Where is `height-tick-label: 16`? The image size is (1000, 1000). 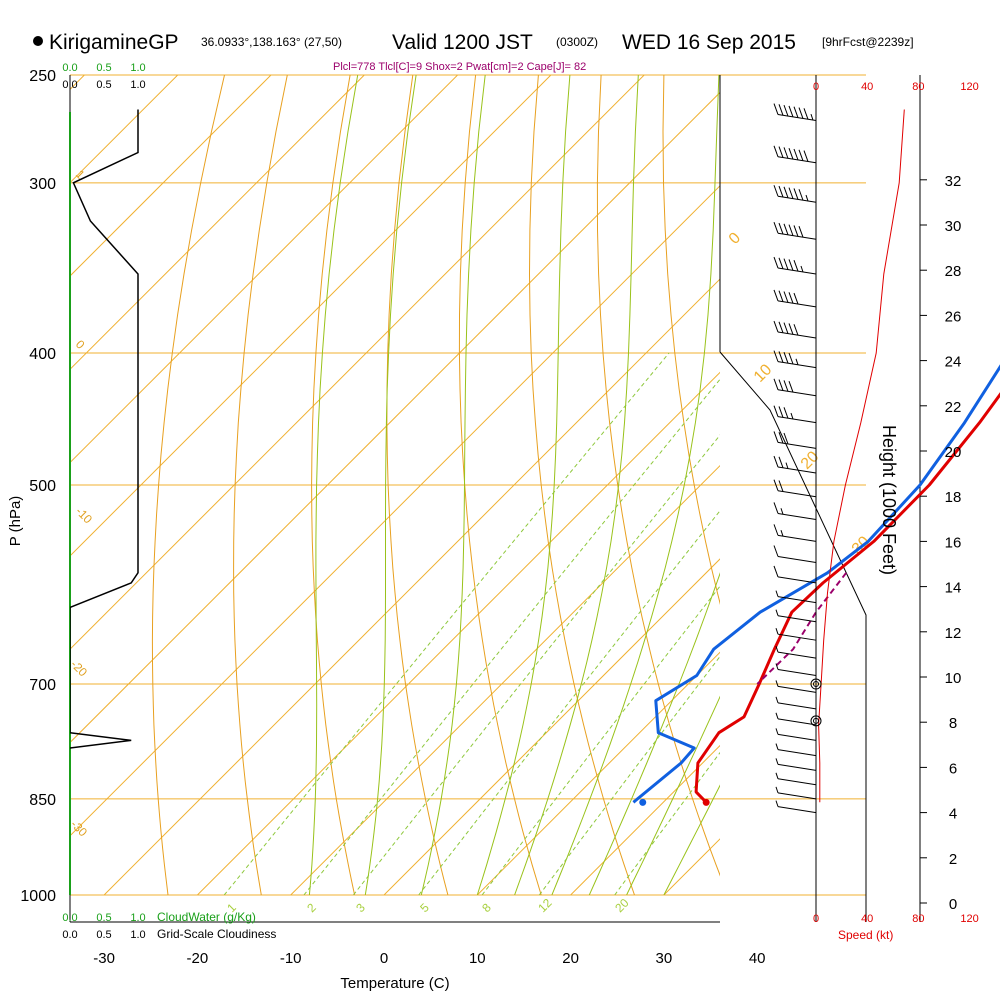 height-tick-label: 16 is located at coordinates (953, 542).